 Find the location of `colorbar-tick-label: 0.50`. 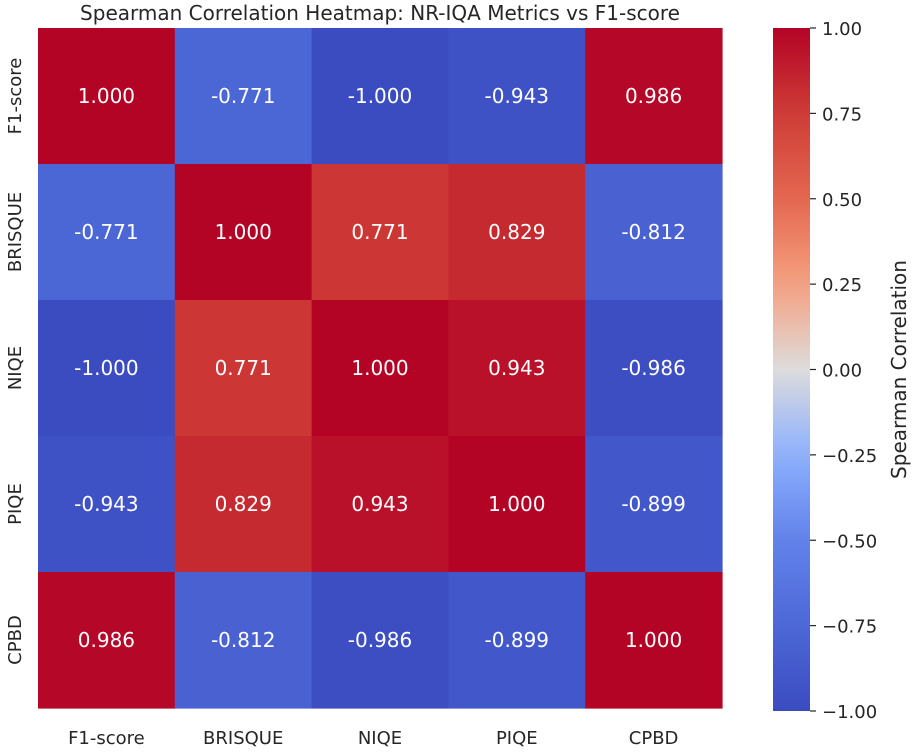

colorbar-tick-label: 0.50 is located at coordinates (842, 200).